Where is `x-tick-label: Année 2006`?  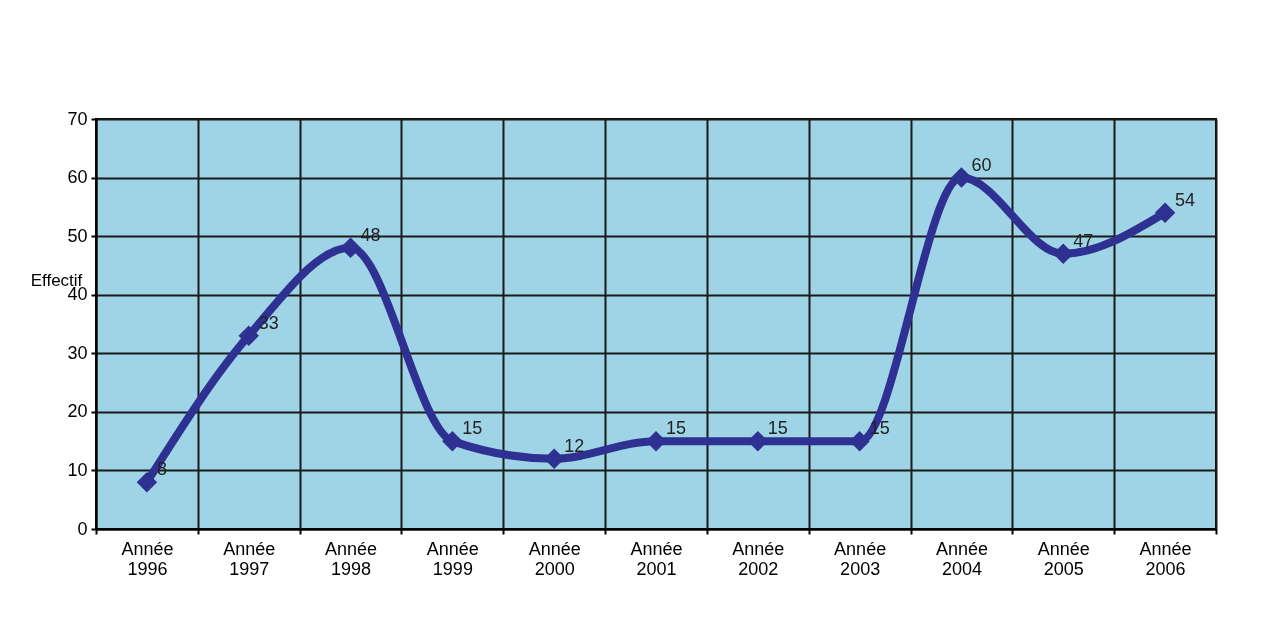 x-tick-label: Année 2006 is located at coordinates (1165, 558).